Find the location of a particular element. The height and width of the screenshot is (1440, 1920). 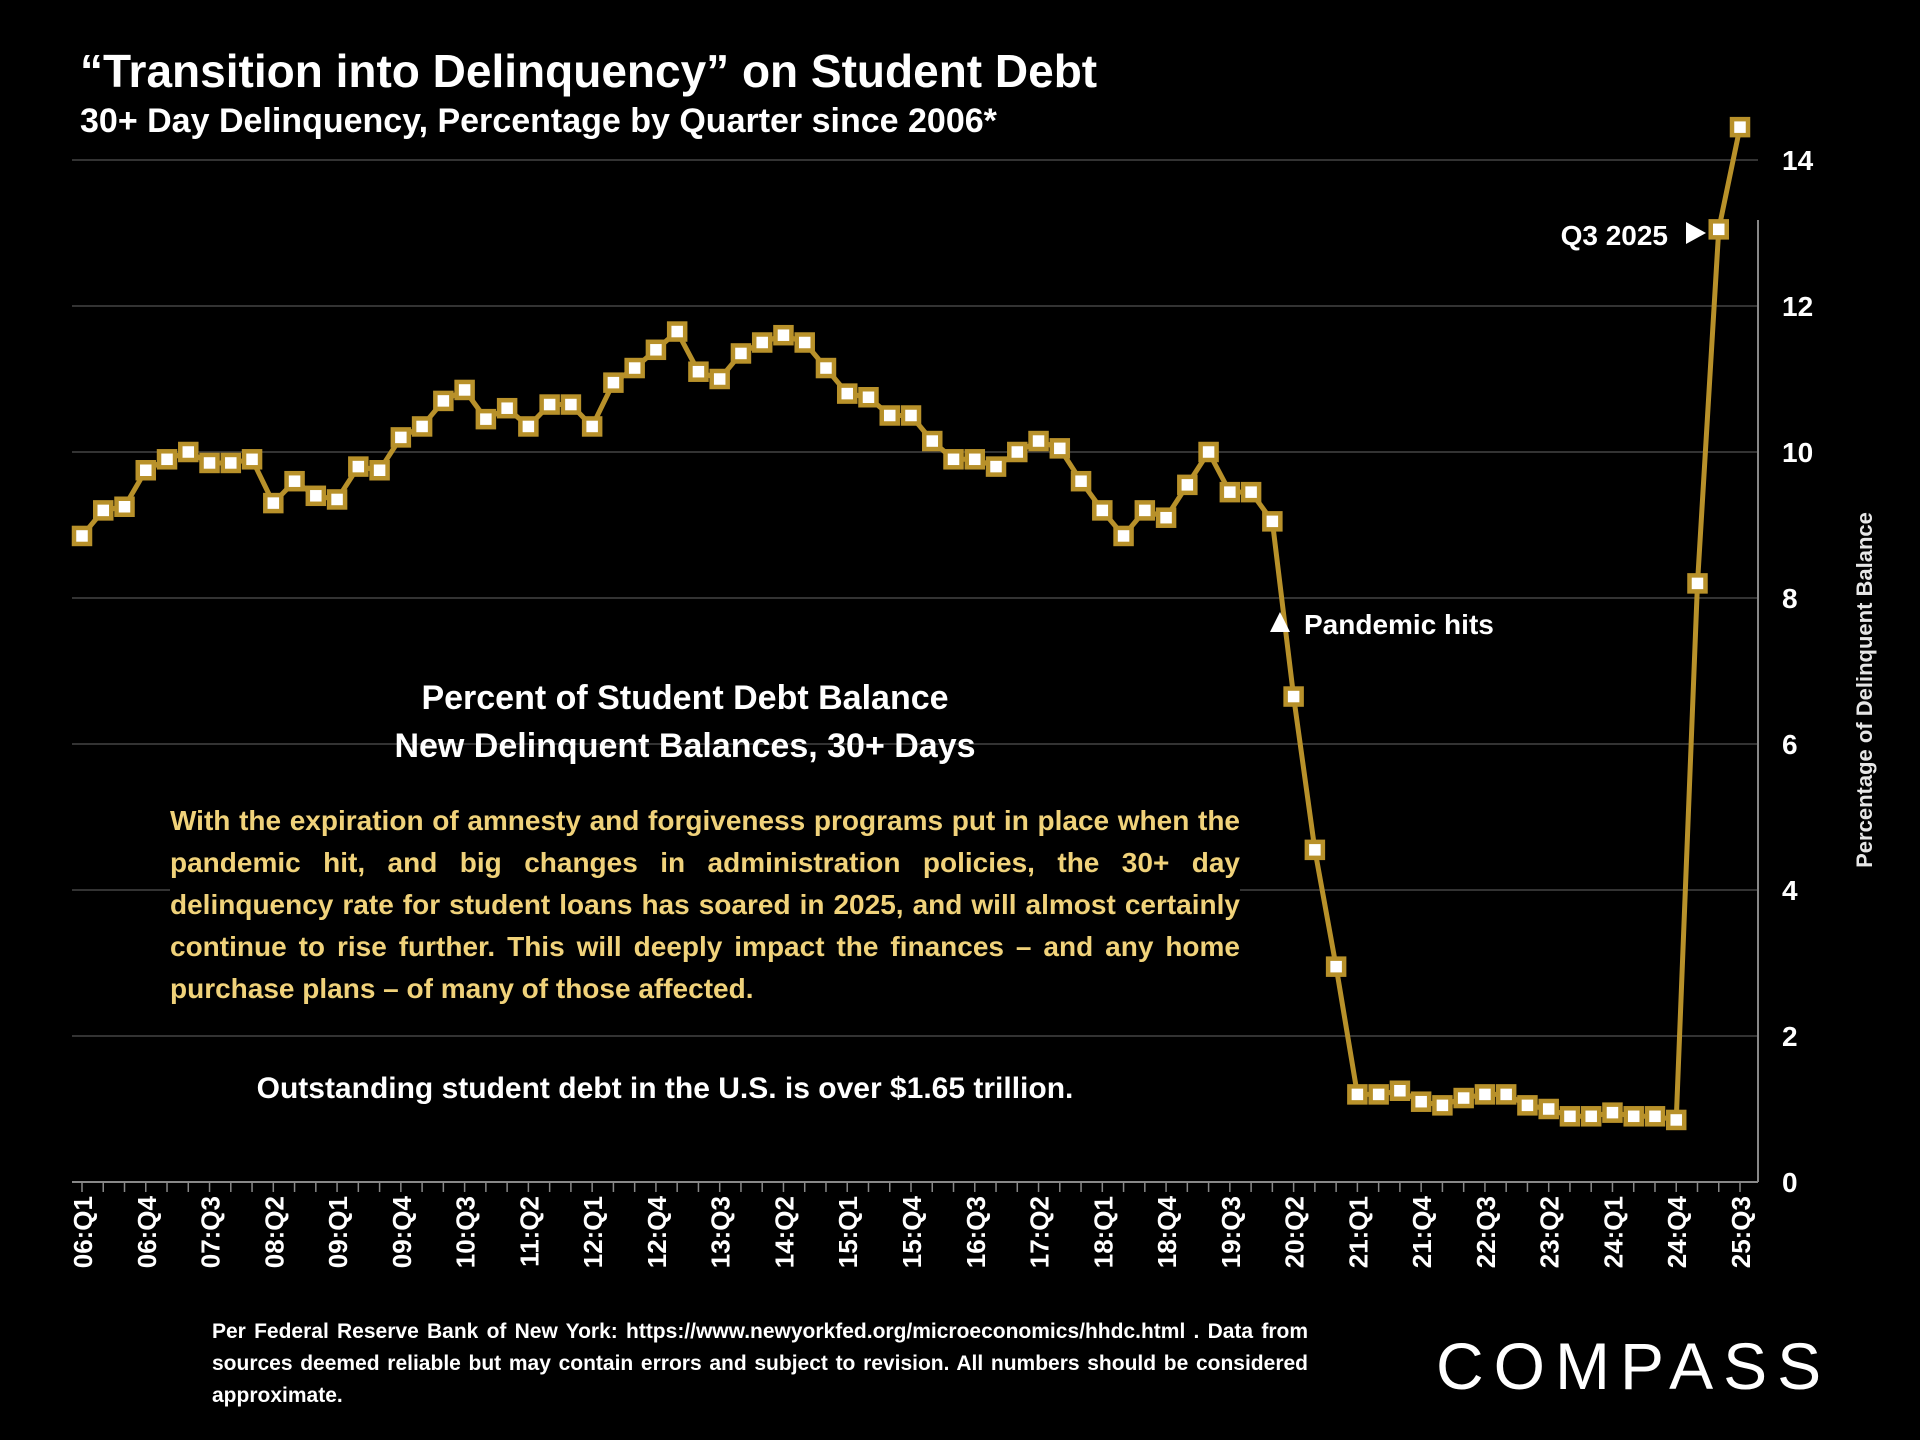

latest-label: Q3 2025 is located at coordinates (1614, 235).